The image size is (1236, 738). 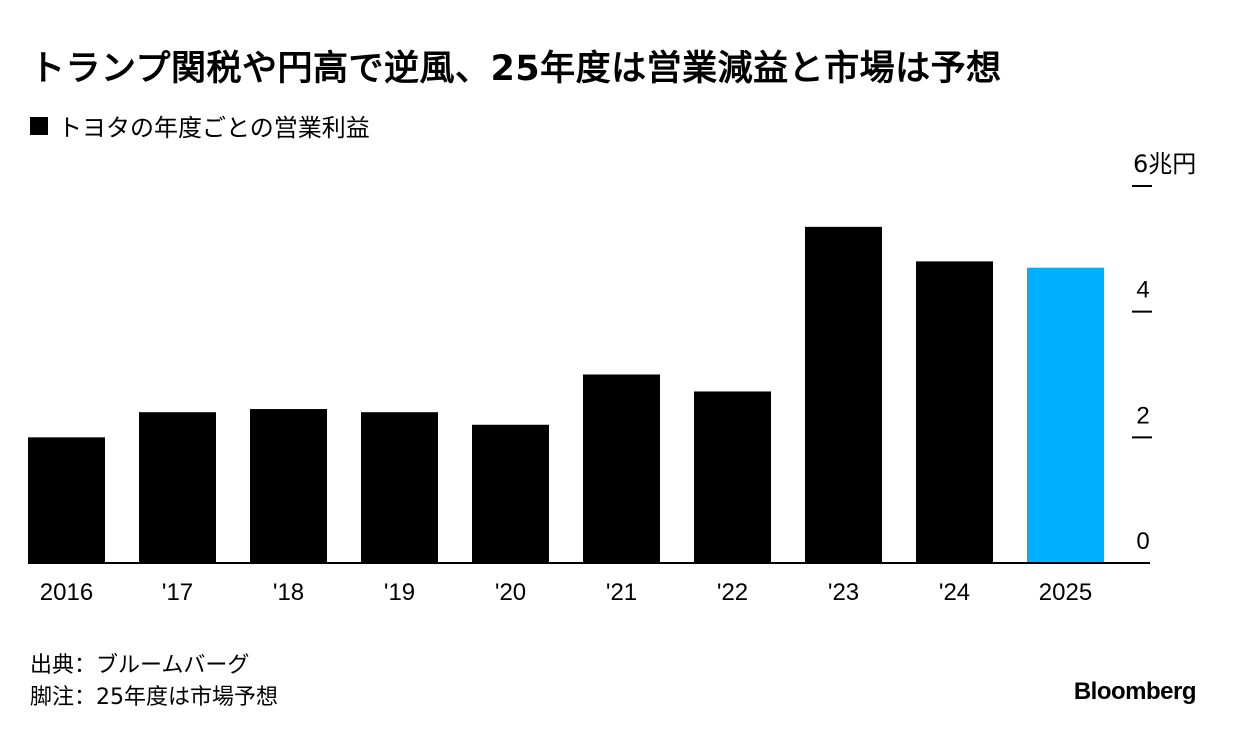 I want to click on legend: トヨタの年度ごとの営業利益, so click(x=200, y=125).